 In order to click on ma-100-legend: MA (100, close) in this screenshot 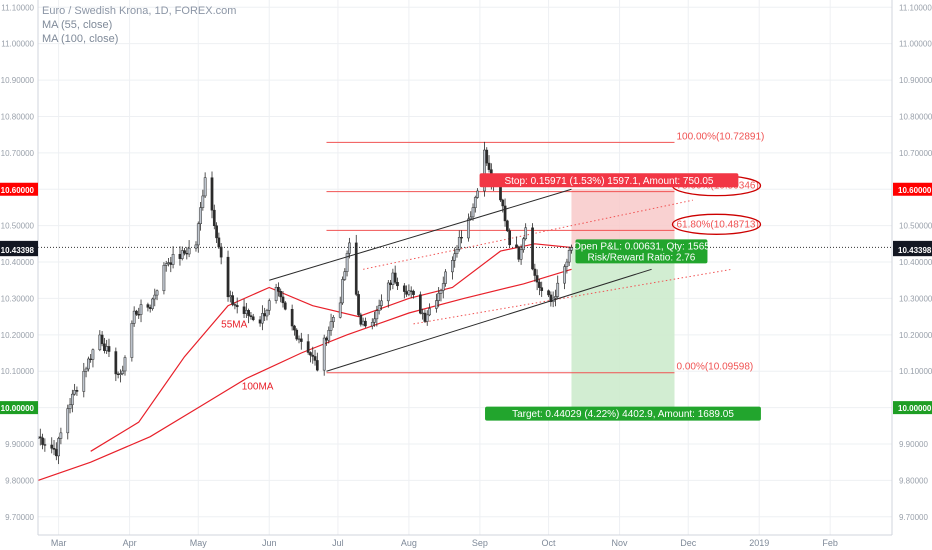, I will do `click(80, 39)`.